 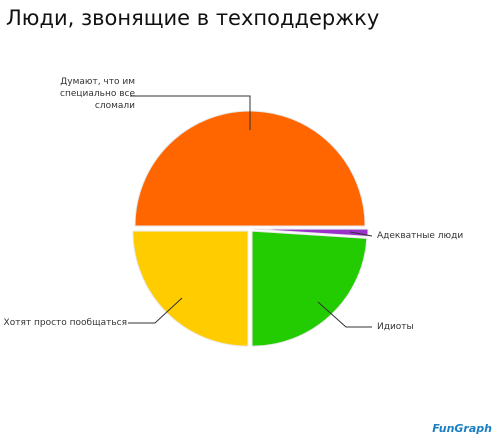 What do you see at coordinates (420, 236) in the screenshot?
I see `slice-label: Адекватные люди` at bounding box center [420, 236].